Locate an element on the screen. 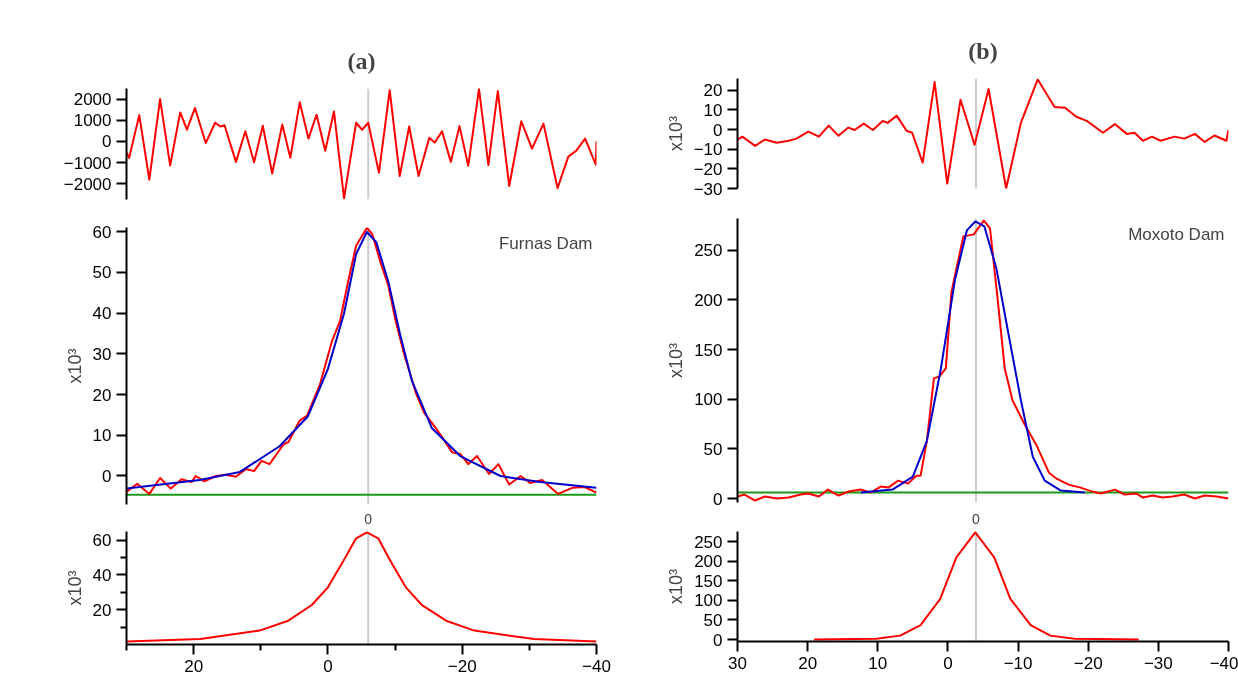 The height and width of the screenshot is (696, 1238). y-tick-label: −20 is located at coordinates (708, 169).